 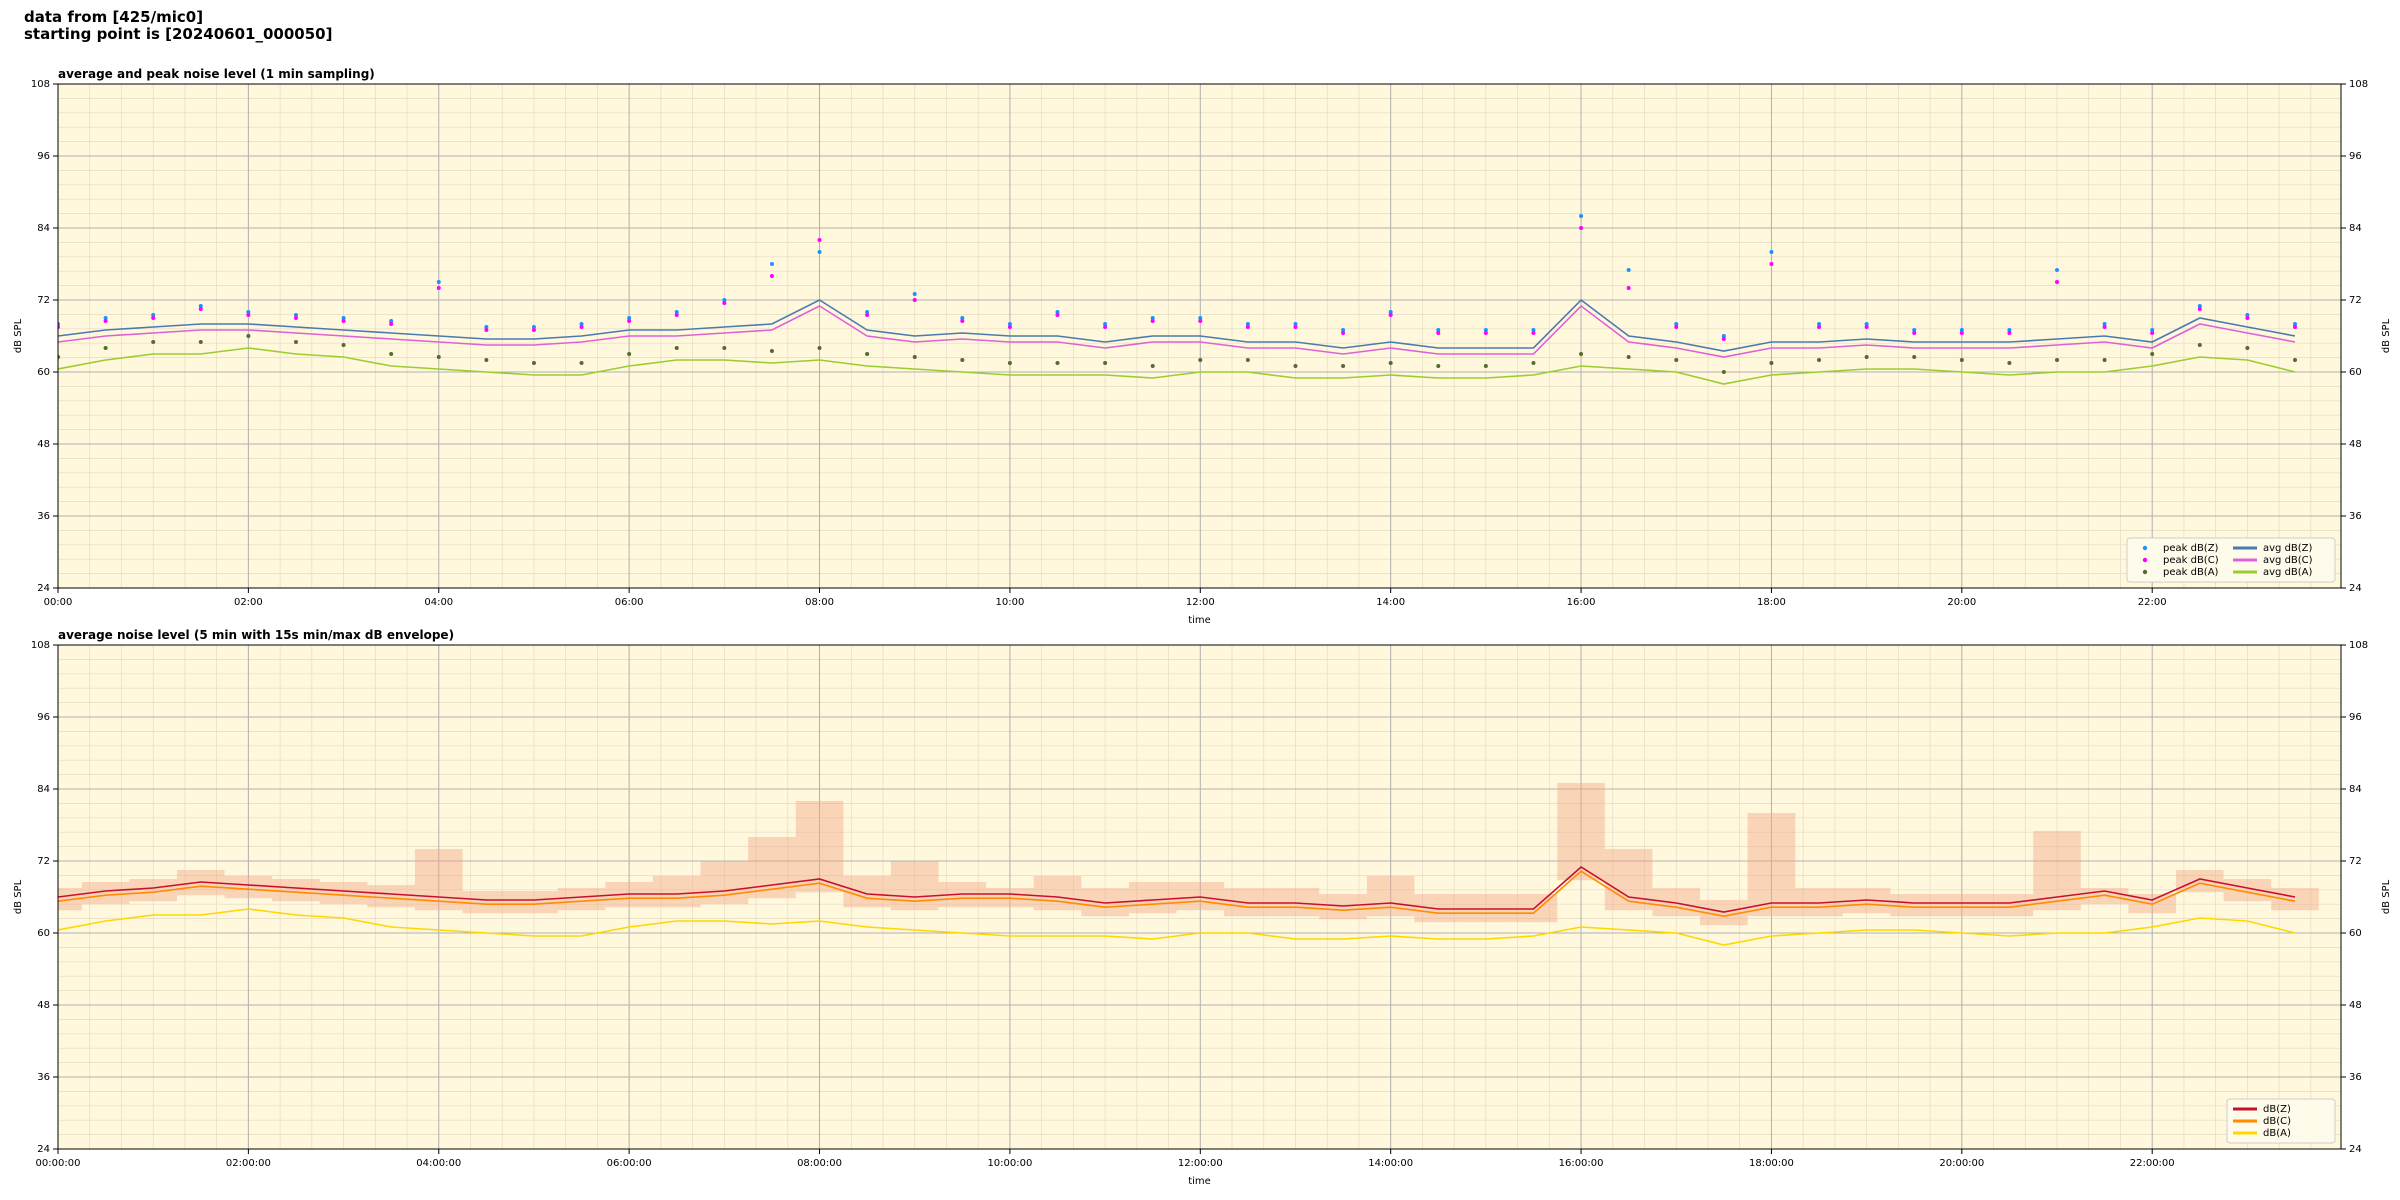 I want to click on suptitle-line: starting point is [20240601_000050], so click(x=178, y=34).